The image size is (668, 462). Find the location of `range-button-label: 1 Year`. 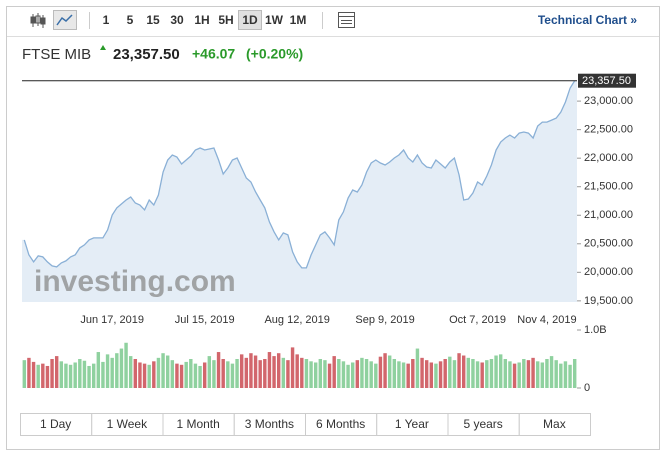

range-button-label: 1 Year is located at coordinates (412, 424).